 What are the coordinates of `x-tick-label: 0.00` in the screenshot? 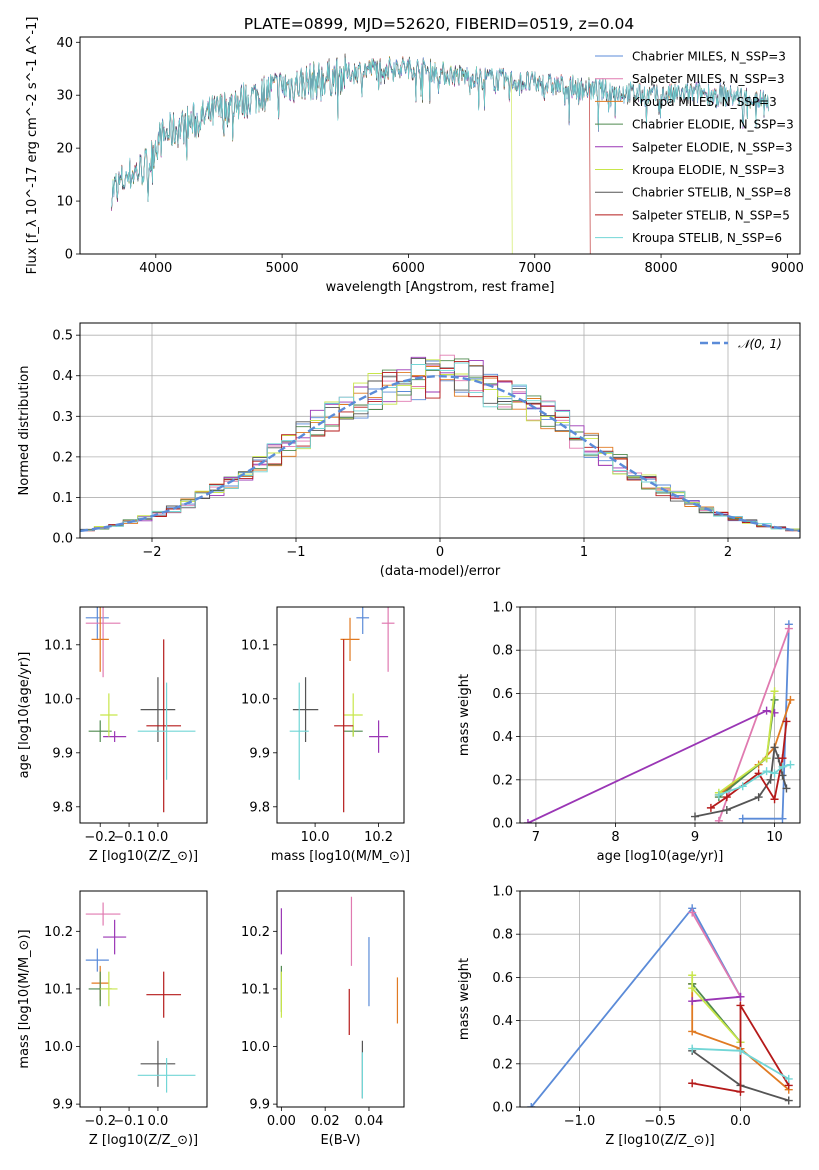 It's located at (281, 1121).